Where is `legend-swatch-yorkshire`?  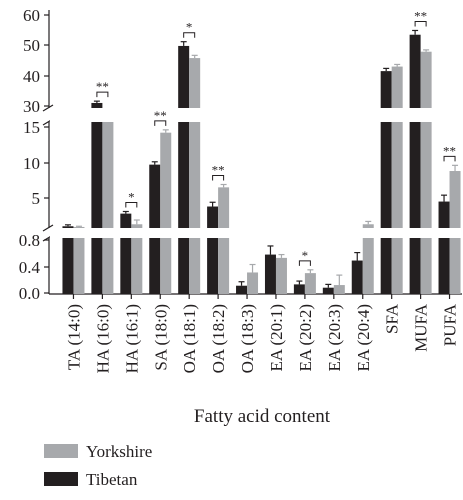
legend-swatch-yorkshire is located at coordinates (61, 451).